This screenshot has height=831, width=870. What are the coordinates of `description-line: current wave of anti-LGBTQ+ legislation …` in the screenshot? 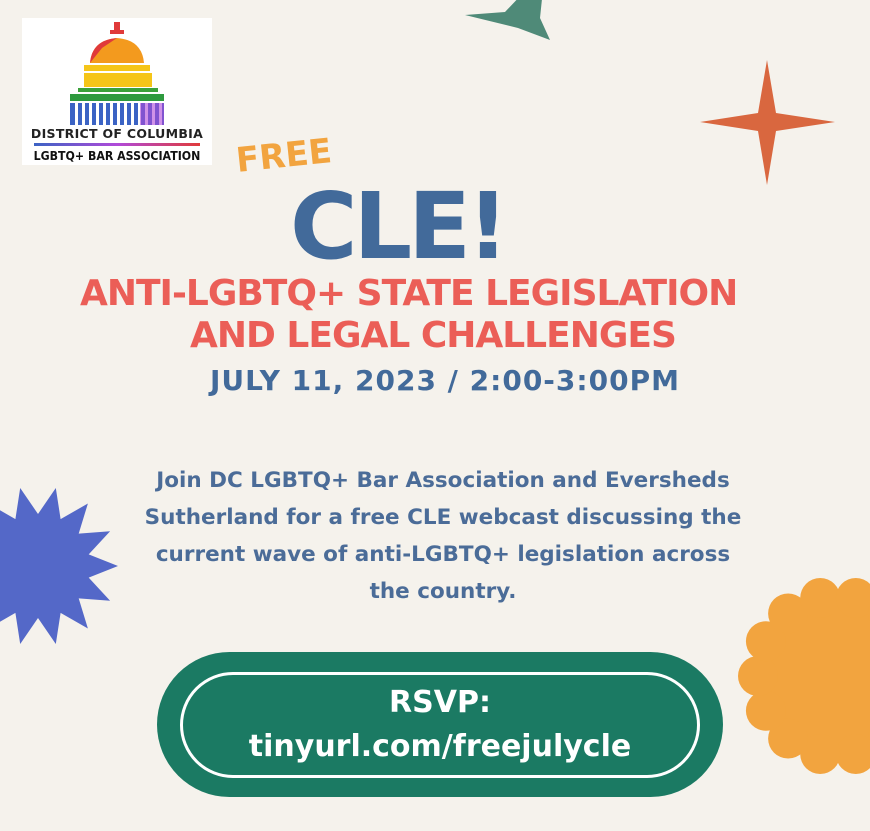 It's located at (443, 554).